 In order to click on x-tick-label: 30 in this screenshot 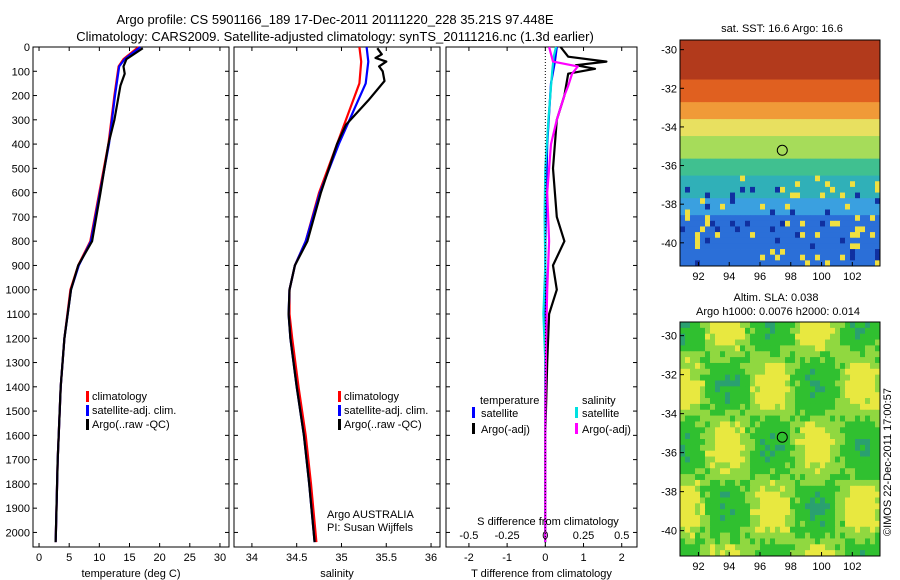, I will do `click(220, 558)`.